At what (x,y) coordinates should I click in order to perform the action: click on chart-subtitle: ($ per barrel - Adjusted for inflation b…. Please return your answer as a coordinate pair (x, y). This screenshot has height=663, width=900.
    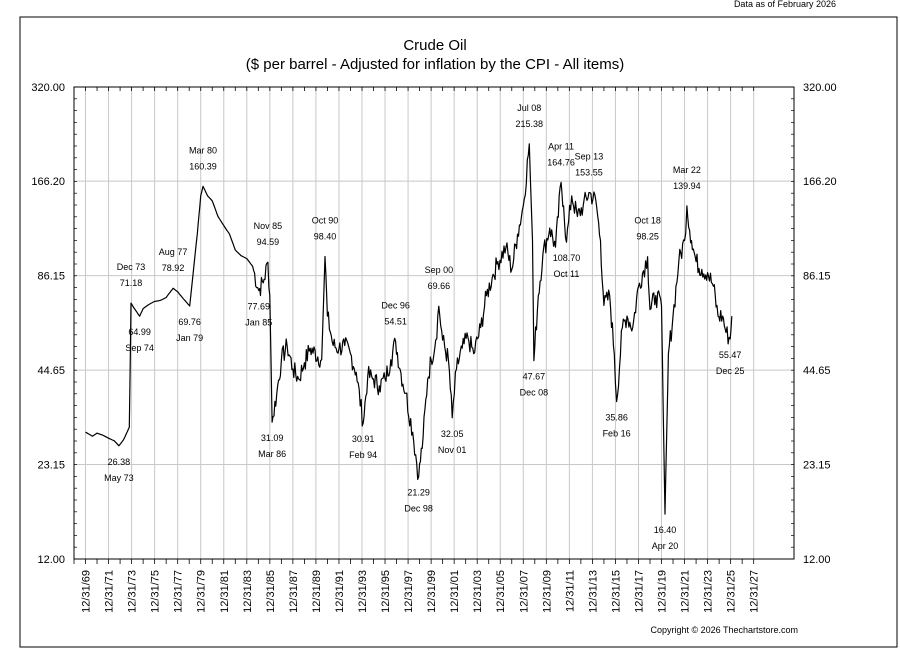
    Looking at the image, I should click on (435, 64).